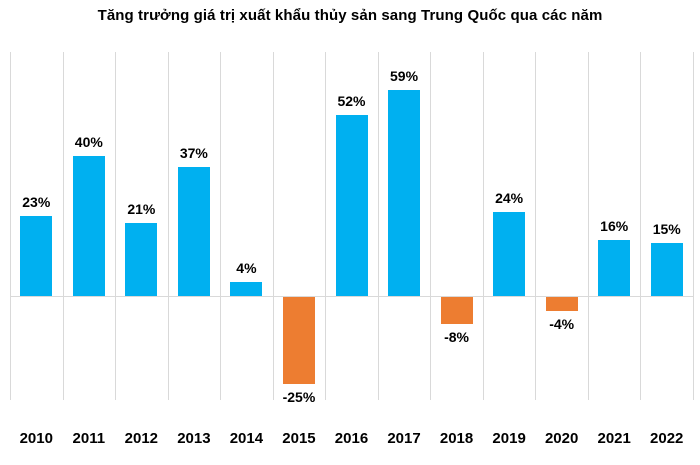  I want to click on bar-2012, so click(141, 259).